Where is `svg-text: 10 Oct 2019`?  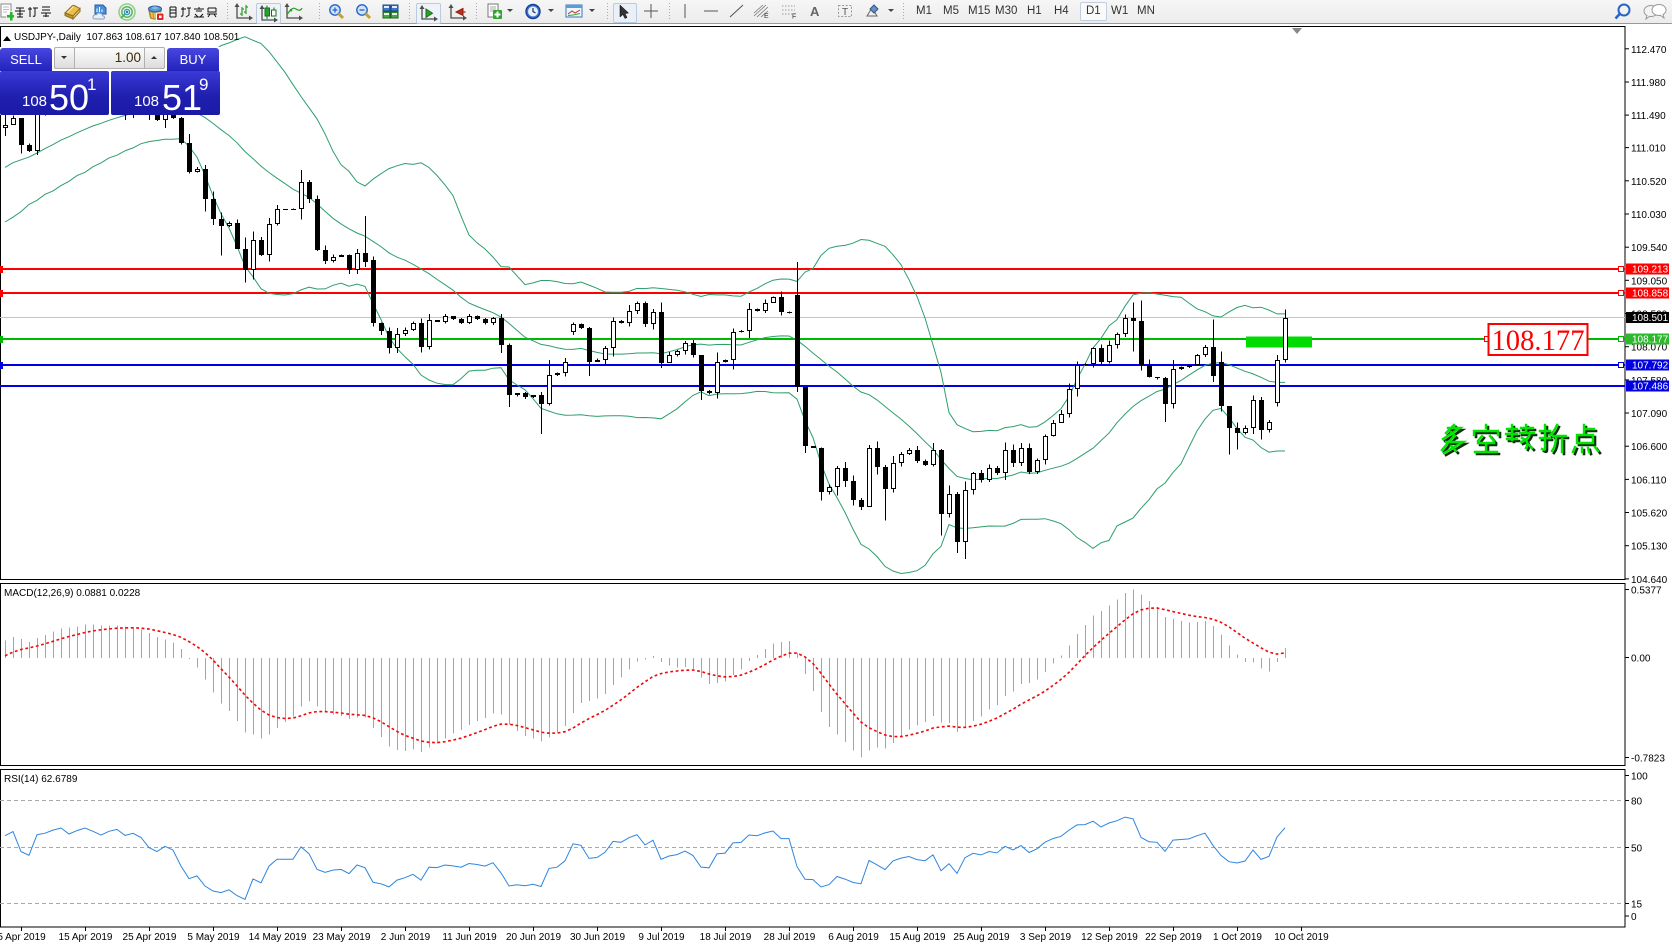
svg-text: 10 Oct 2019 is located at coordinates (1301, 937).